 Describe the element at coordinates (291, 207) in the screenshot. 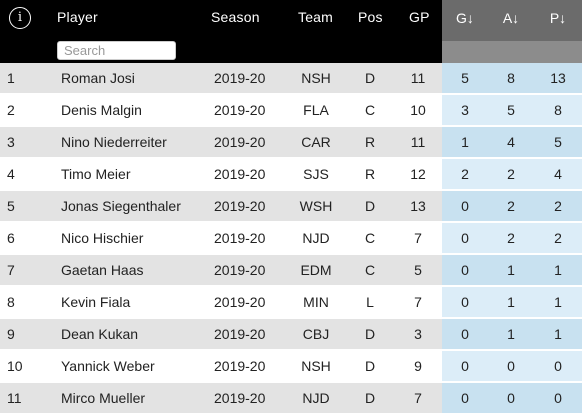

I see `table-row: 5 Jonas Siegenthaler 2019-20 WSH D 13 0 2 2` at that location.